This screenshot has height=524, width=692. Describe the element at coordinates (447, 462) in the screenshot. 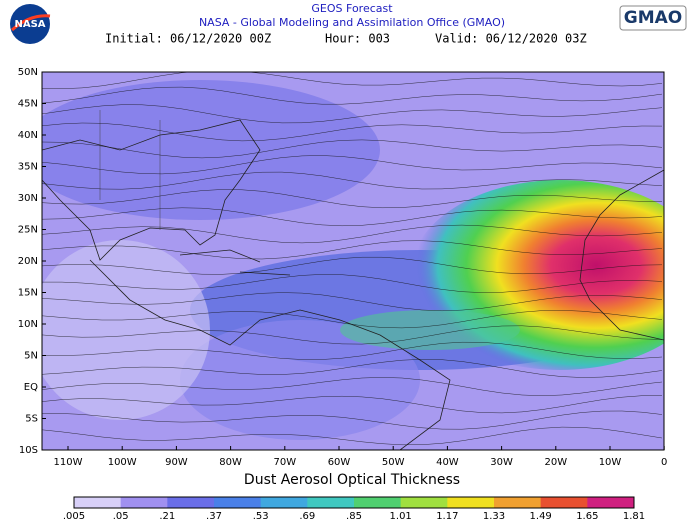

I see `lon-label: 40W` at that location.